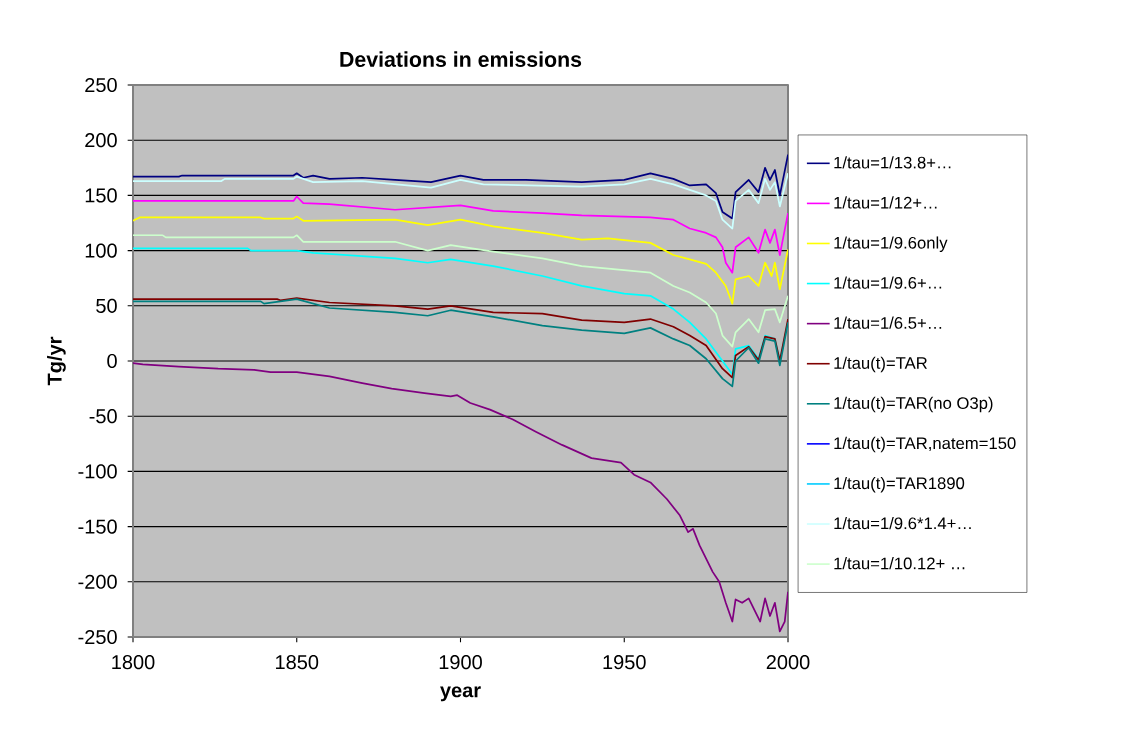 The height and width of the screenshot is (747, 1125). What do you see at coordinates (101, 250) in the screenshot?
I see `y-tick-label: 100` at bounding box center [101, 250].